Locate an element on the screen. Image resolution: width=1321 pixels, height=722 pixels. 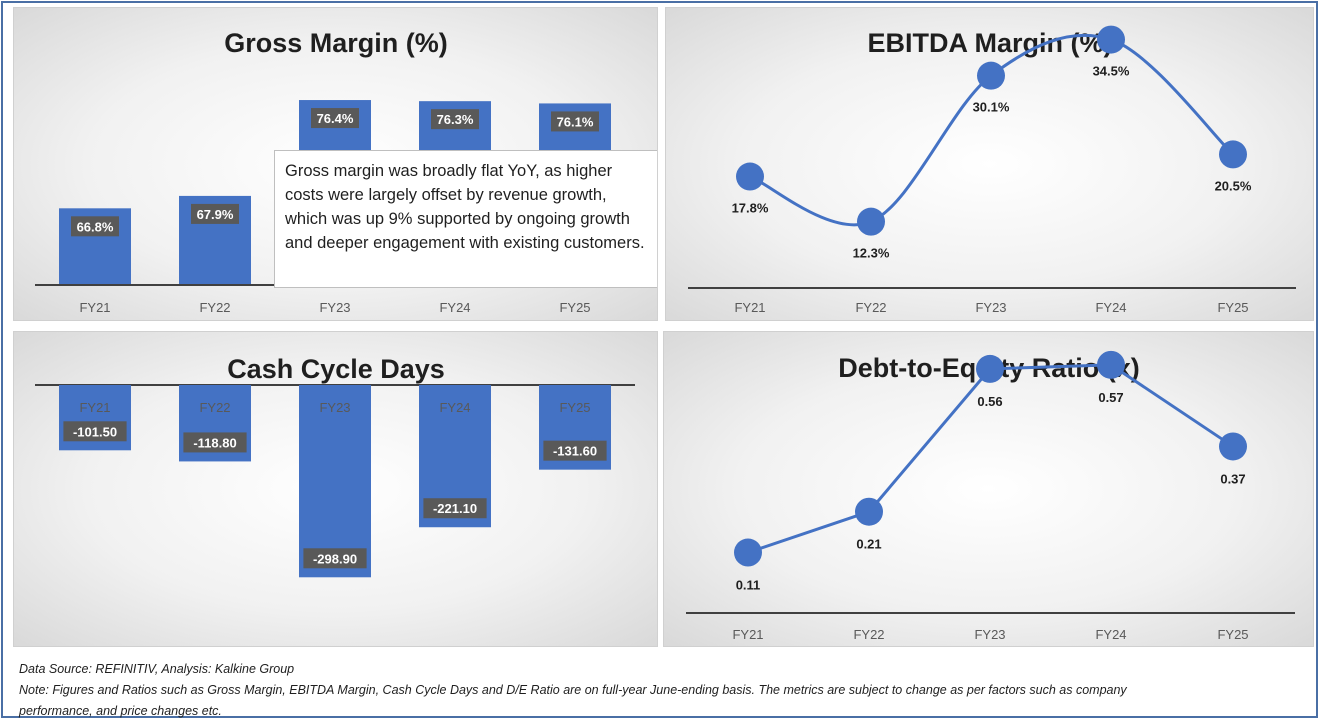
data-label-4: 20.5% is located at coordinates (1233, 185).